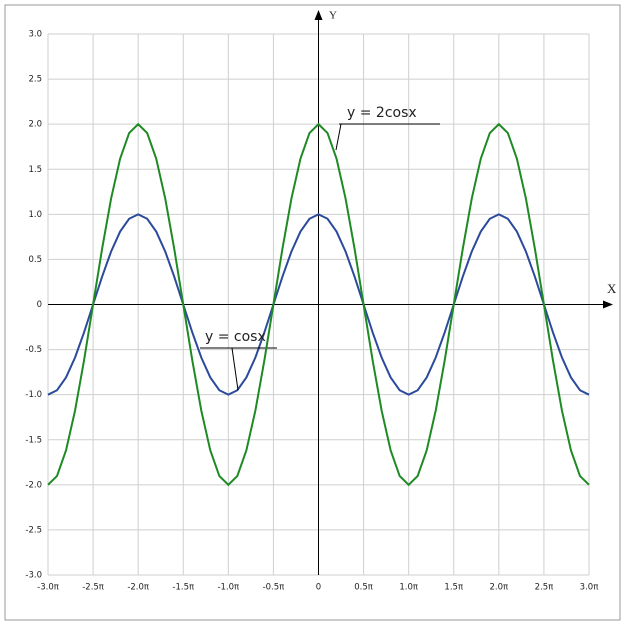  What do you see at coordinates (612, 288) in the screenshot?
I see `x-axis-label: X` at bounding box center [612, 288].